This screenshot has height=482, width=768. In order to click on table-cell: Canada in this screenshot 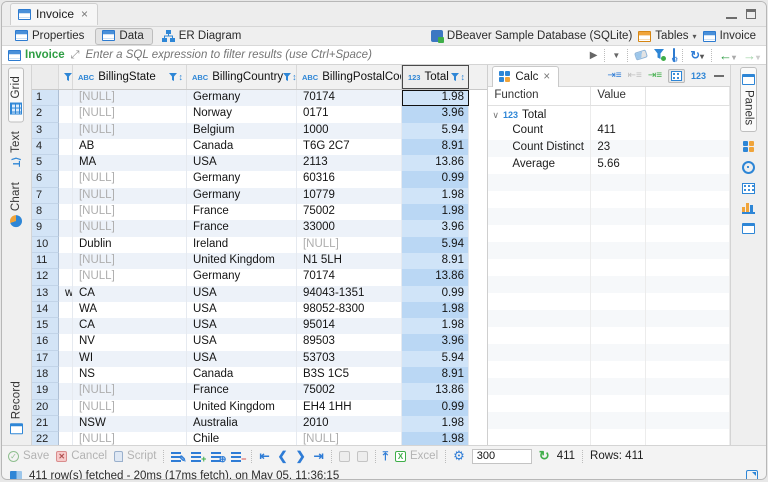, I will do `click(242, 375)`.